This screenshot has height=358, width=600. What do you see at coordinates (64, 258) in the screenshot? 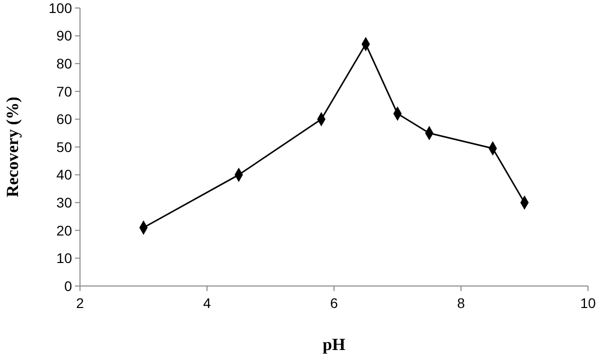
I see `y-tick-label: 10` at bounding box center [64, 258].